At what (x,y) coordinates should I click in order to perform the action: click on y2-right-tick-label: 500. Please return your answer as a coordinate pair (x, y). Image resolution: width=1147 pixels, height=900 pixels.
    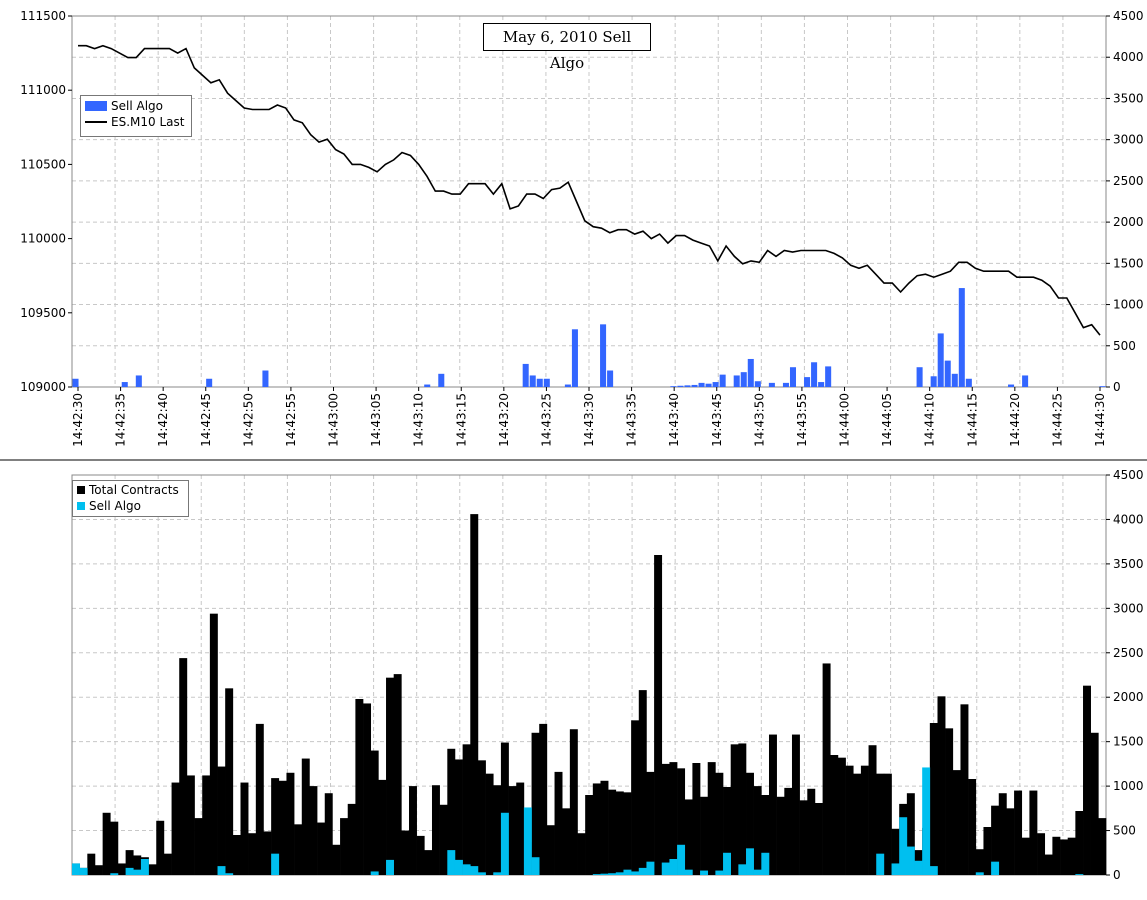
    Looking at the image, I should click on (1124, 831).